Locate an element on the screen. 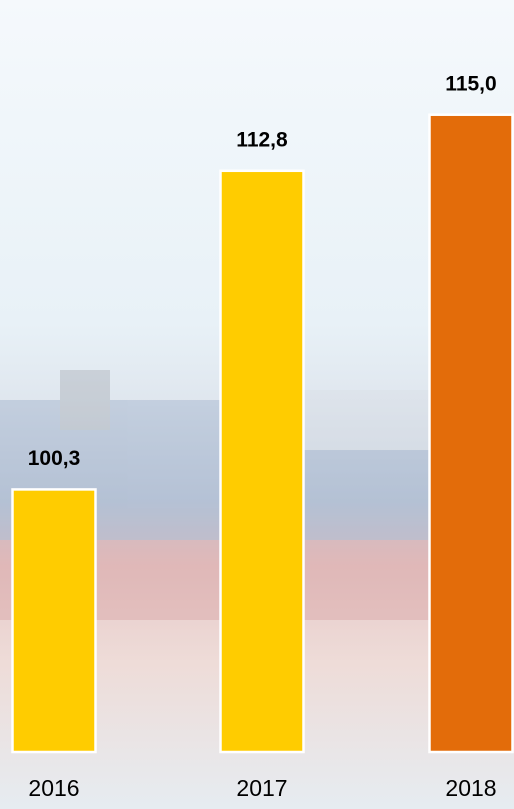 Image resolution: width=514 pixels, height=809 pixels. x-tick-label: 2017 is located at coordinates (261, 788).